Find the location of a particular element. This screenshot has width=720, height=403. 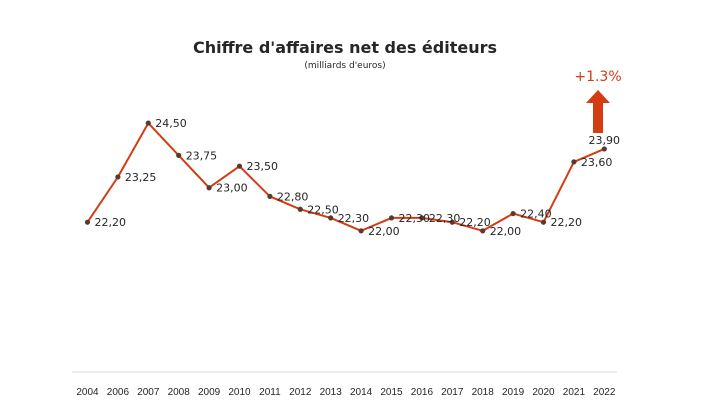

growth-percent-label: +1.3% is located at coordinates (597, 77).